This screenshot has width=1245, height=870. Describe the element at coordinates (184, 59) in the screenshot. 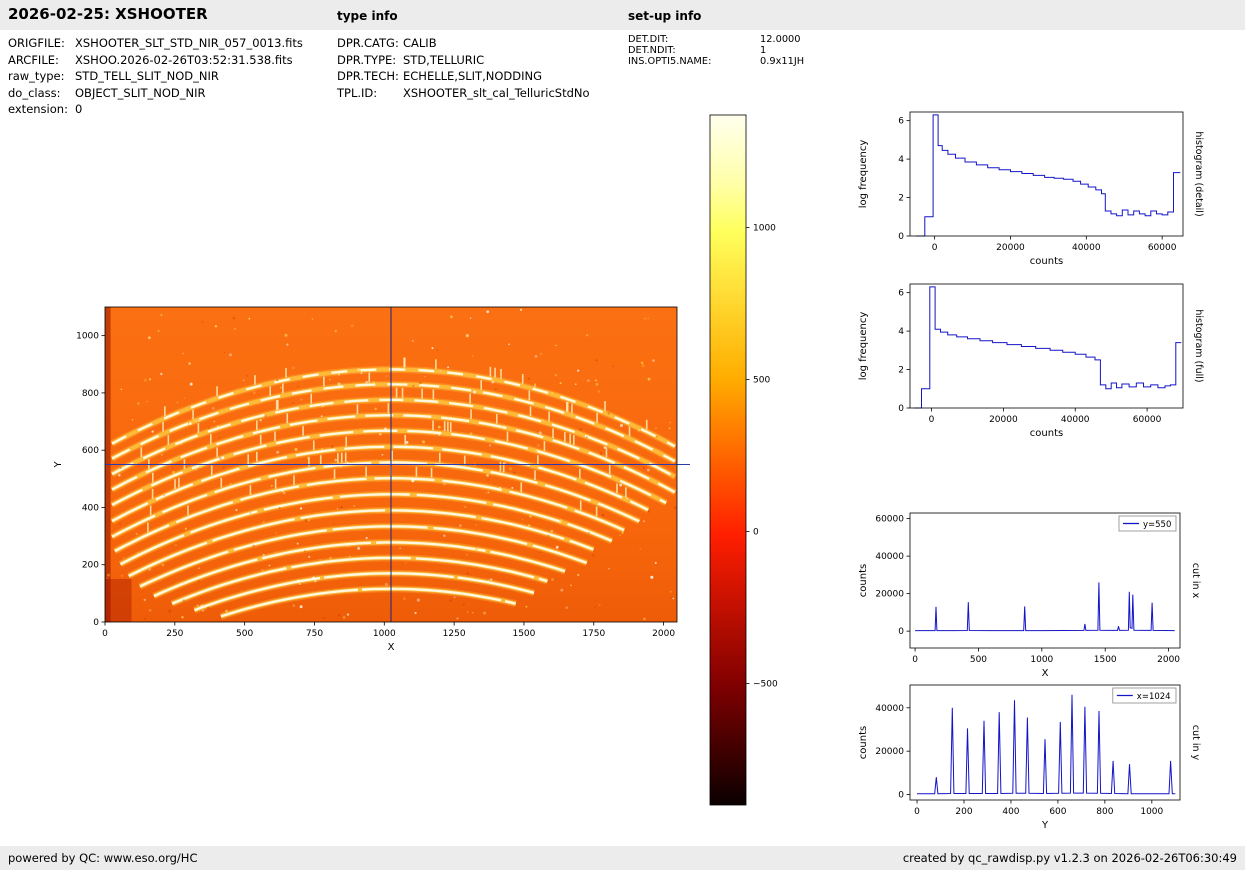

I see `meta-value: XSHOO.2026-02-26T03:52:31.538.fits` at that location.